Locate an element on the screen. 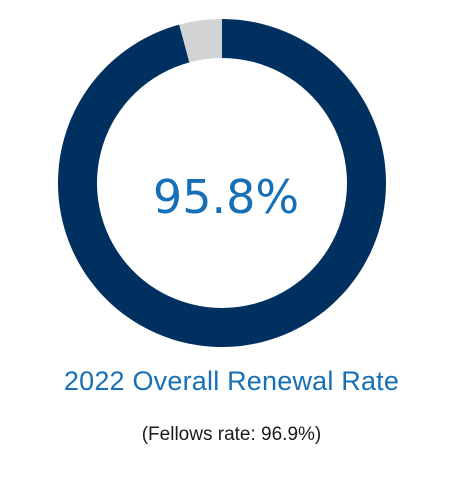 This screenshot has width=463, height=489. slice-not-renewed is located at coordinates (200, 41).